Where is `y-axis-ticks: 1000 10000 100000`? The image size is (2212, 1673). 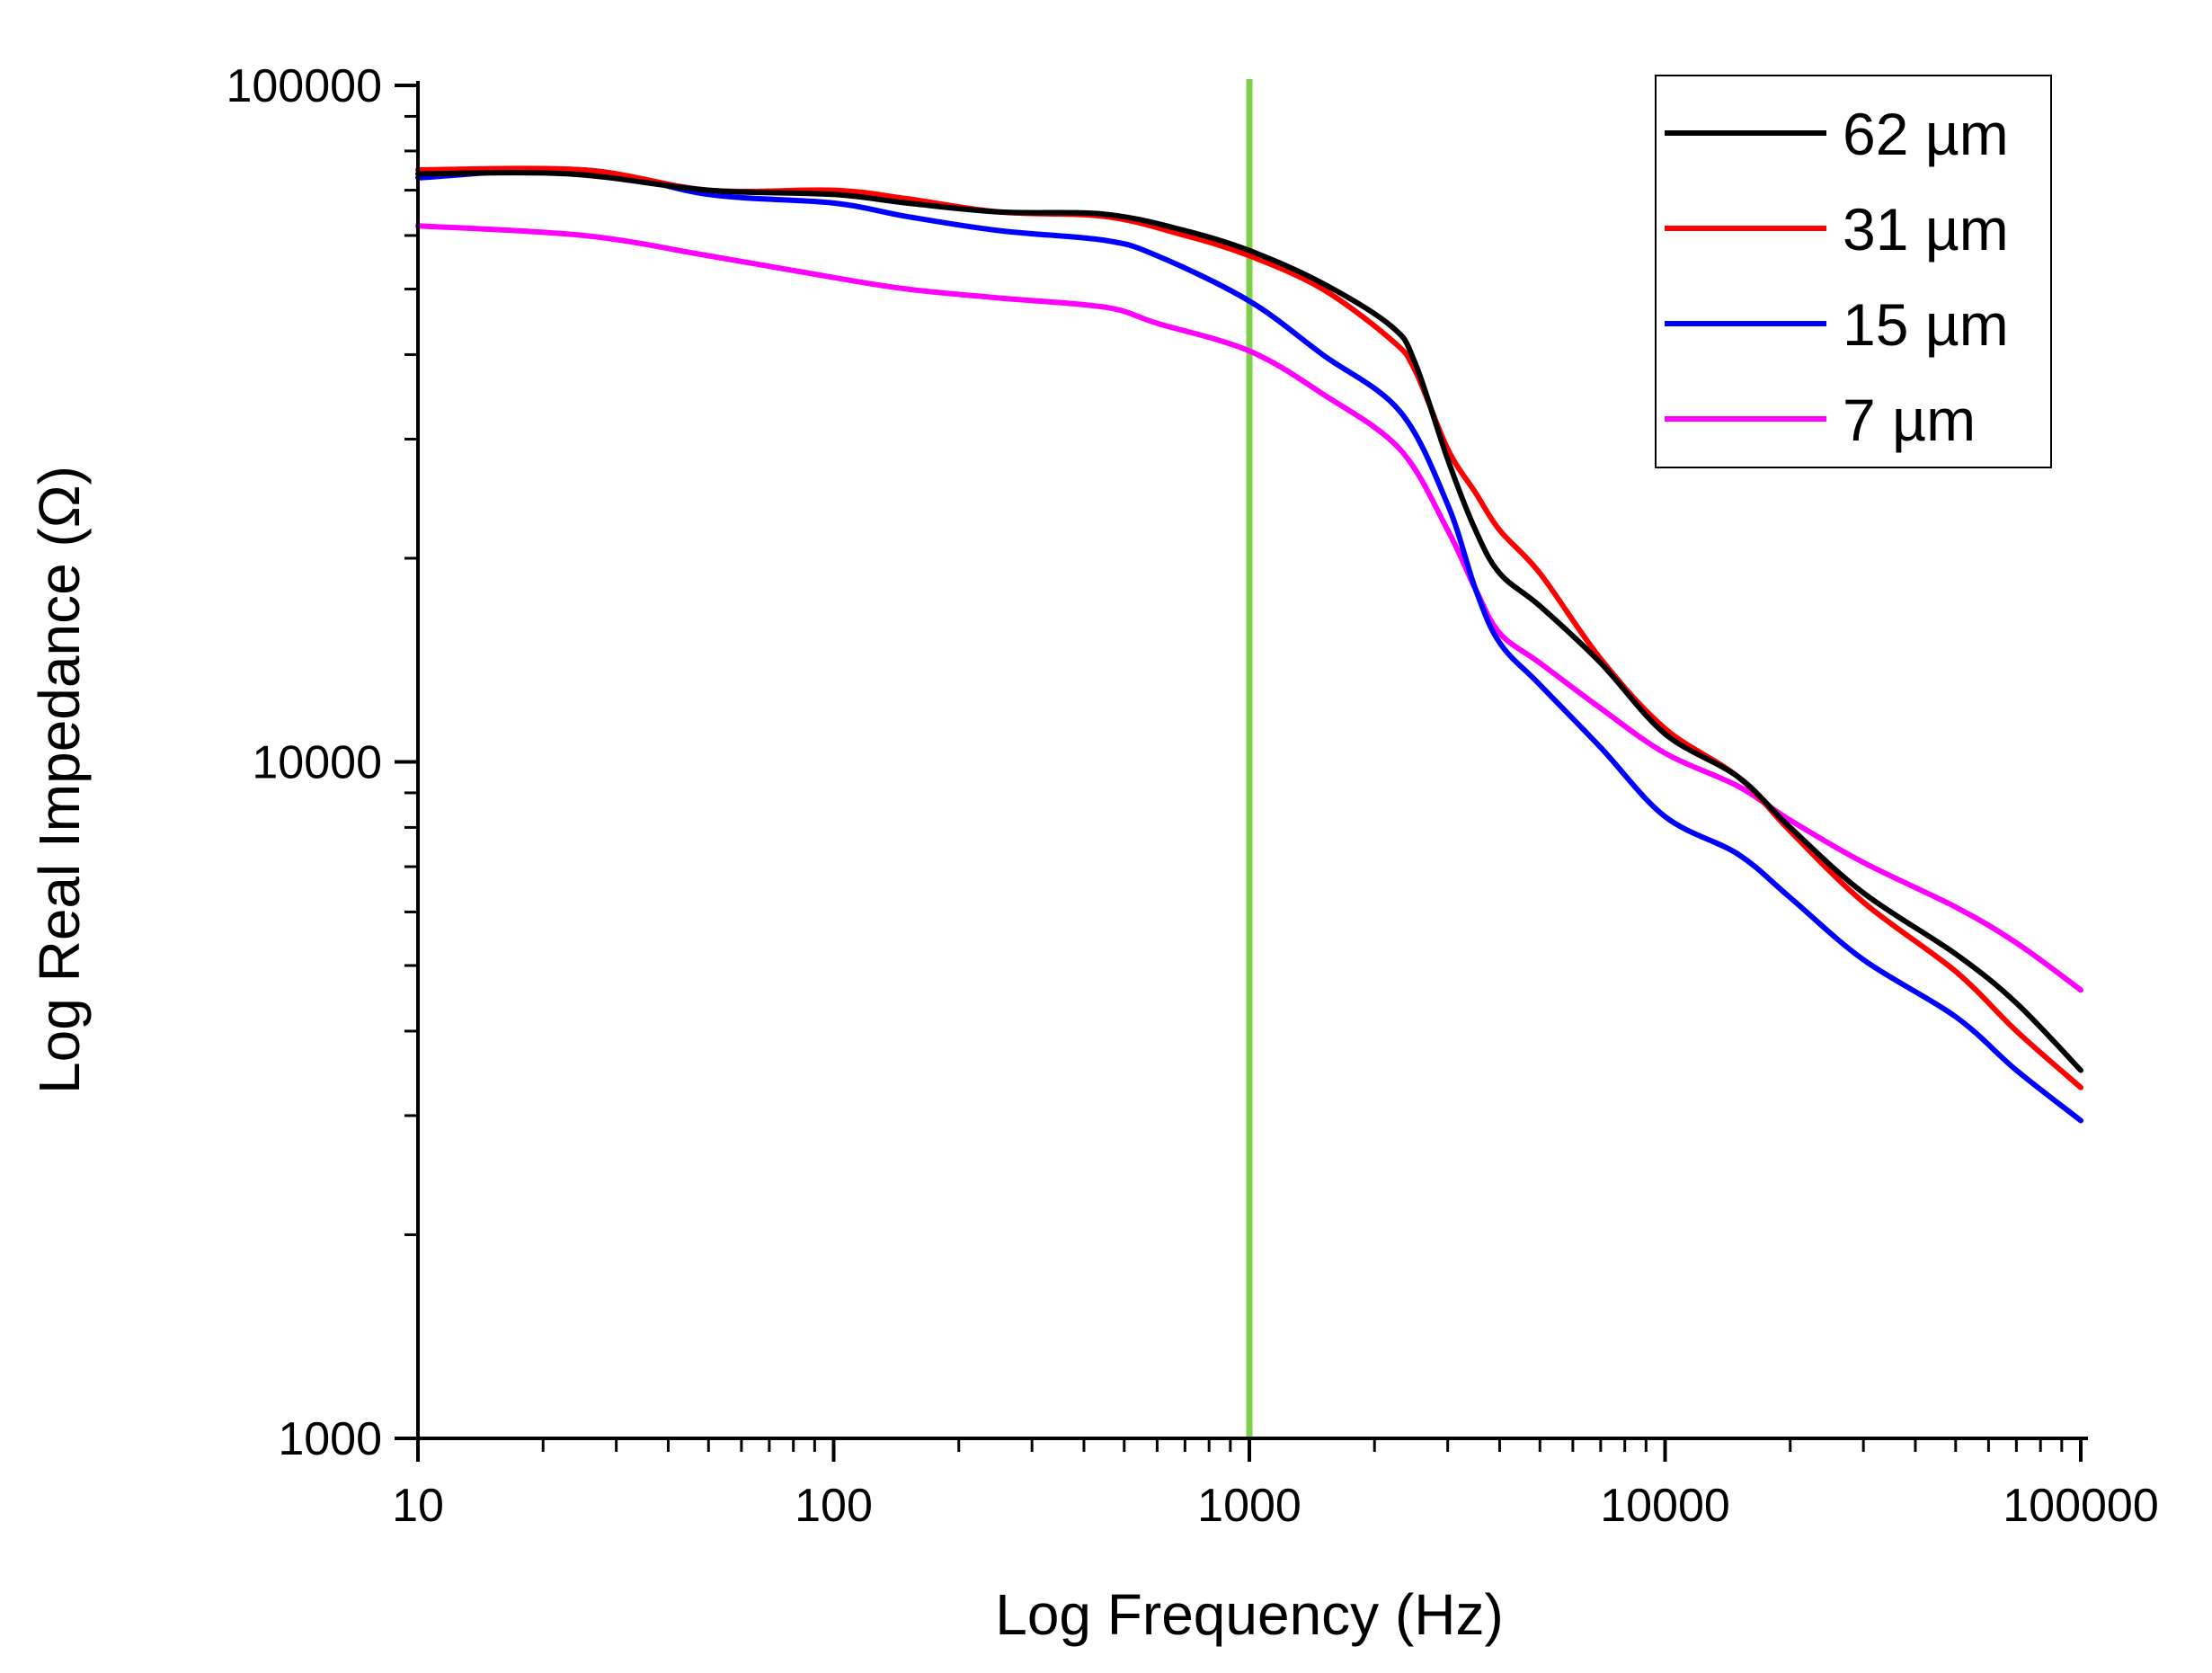
y-axis-ticks: 1000 10000 100000 is located at coordinates (322, 762).